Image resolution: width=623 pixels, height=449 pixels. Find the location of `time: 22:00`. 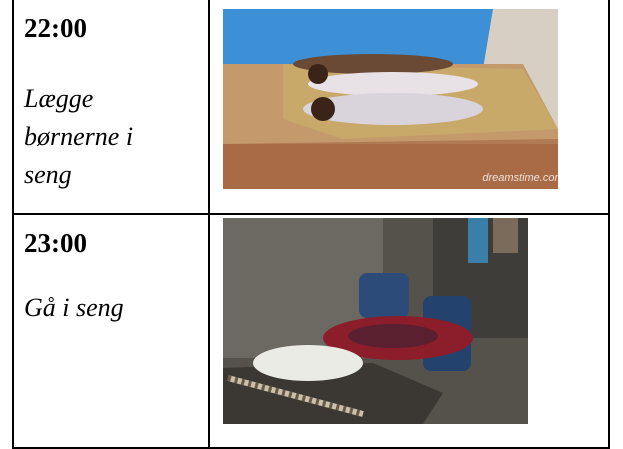

time: 22:00 is located at coordinates (55, 28).